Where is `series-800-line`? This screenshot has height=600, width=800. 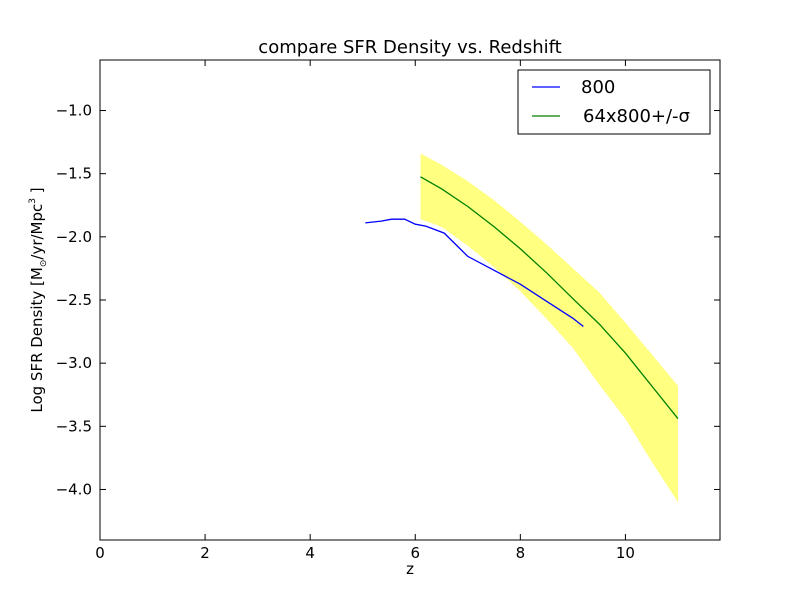 series-800-line is located at coordinates (474, 273).